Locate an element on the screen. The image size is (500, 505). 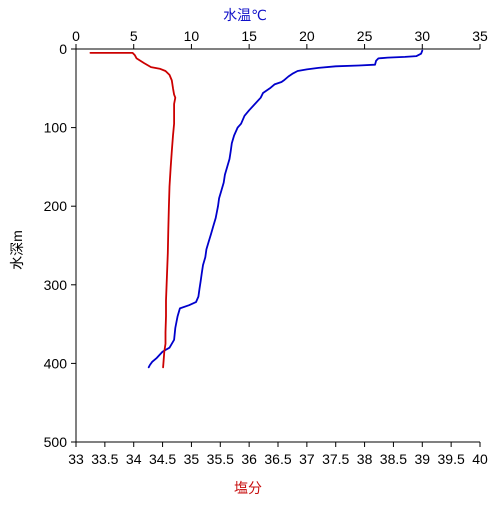
y-axis-tick-label: 0 is located at coordinates (63, 49).